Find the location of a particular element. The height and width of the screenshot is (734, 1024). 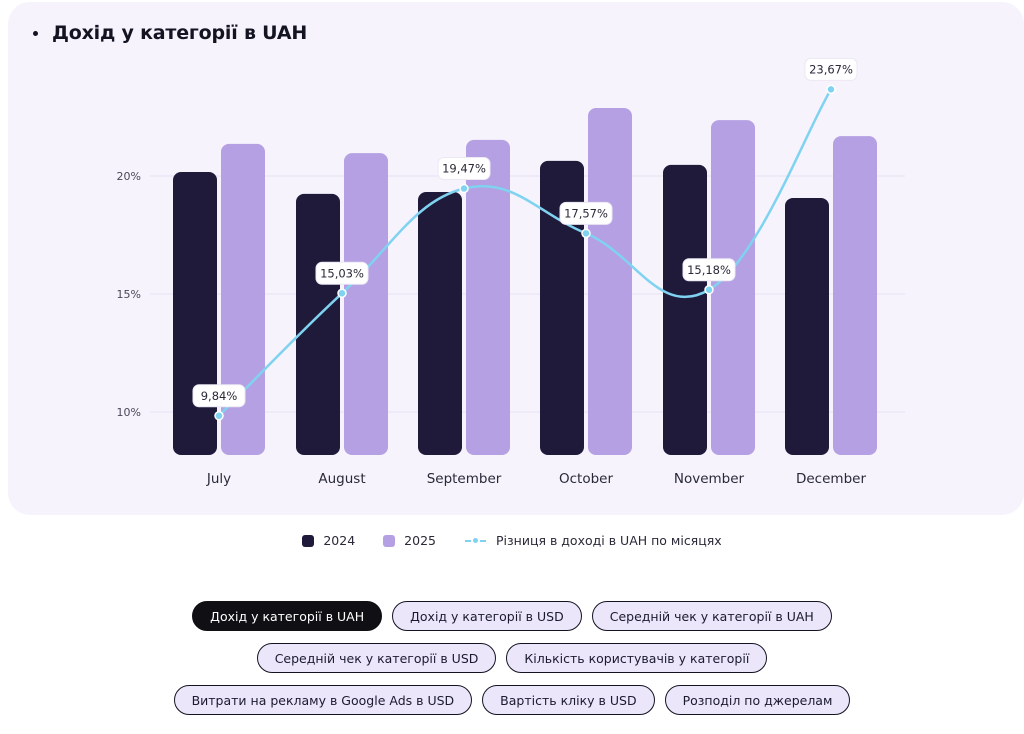

data-label-text: 15,18% is located at coordinates (709, 270).